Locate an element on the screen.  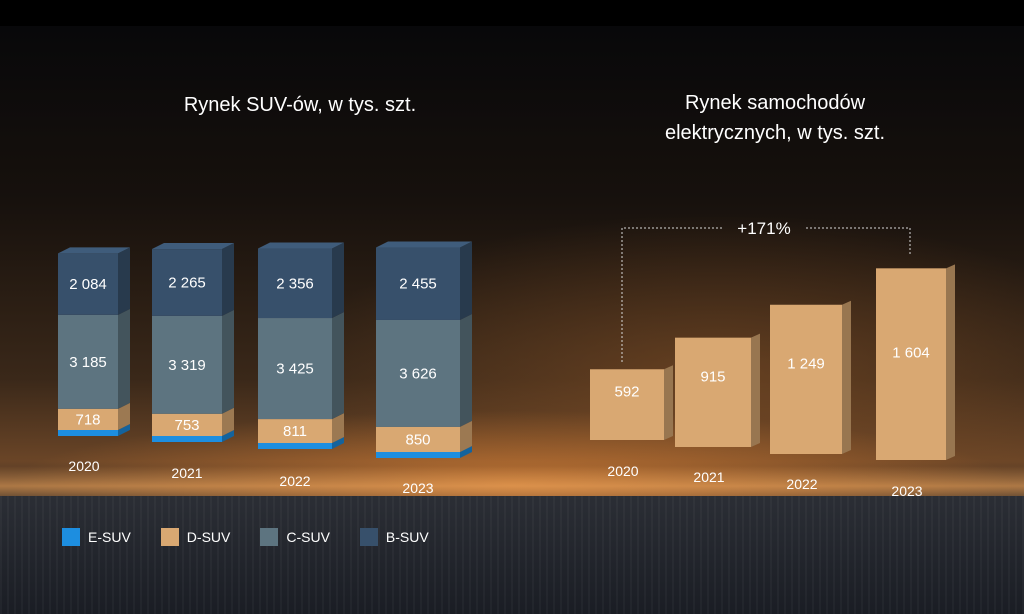
bar-side-b-suv-2023 is located at coordinates (466, 280).